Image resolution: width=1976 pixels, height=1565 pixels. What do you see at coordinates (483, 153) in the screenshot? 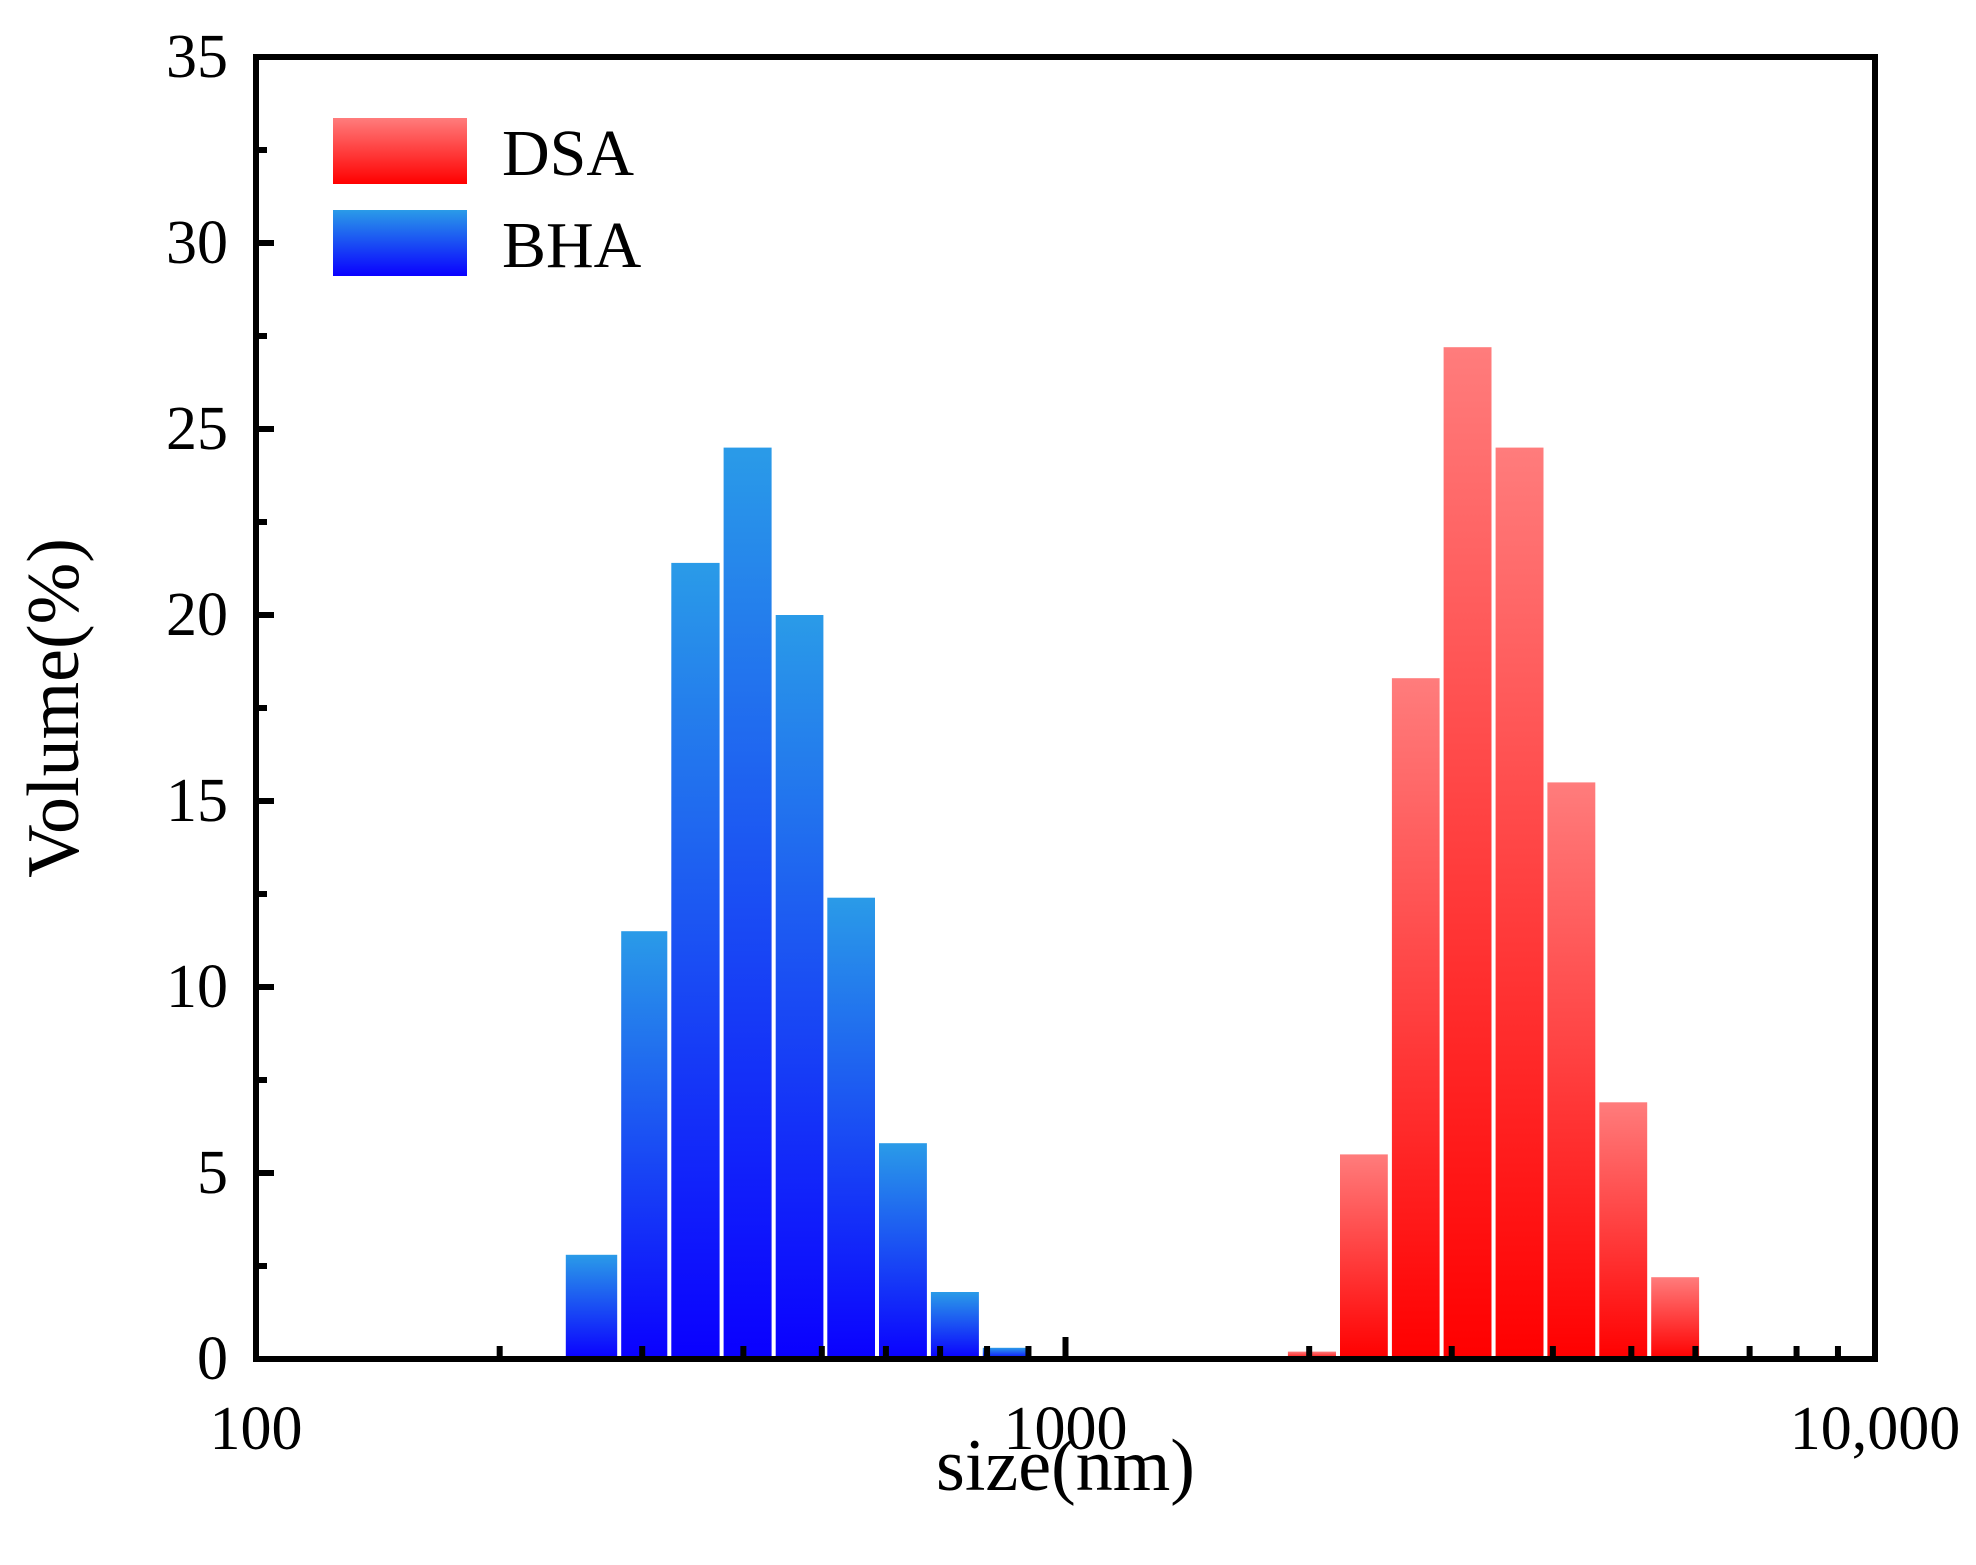
I see `legend-item-dsa: DSA` at bounding box center [483, 153].